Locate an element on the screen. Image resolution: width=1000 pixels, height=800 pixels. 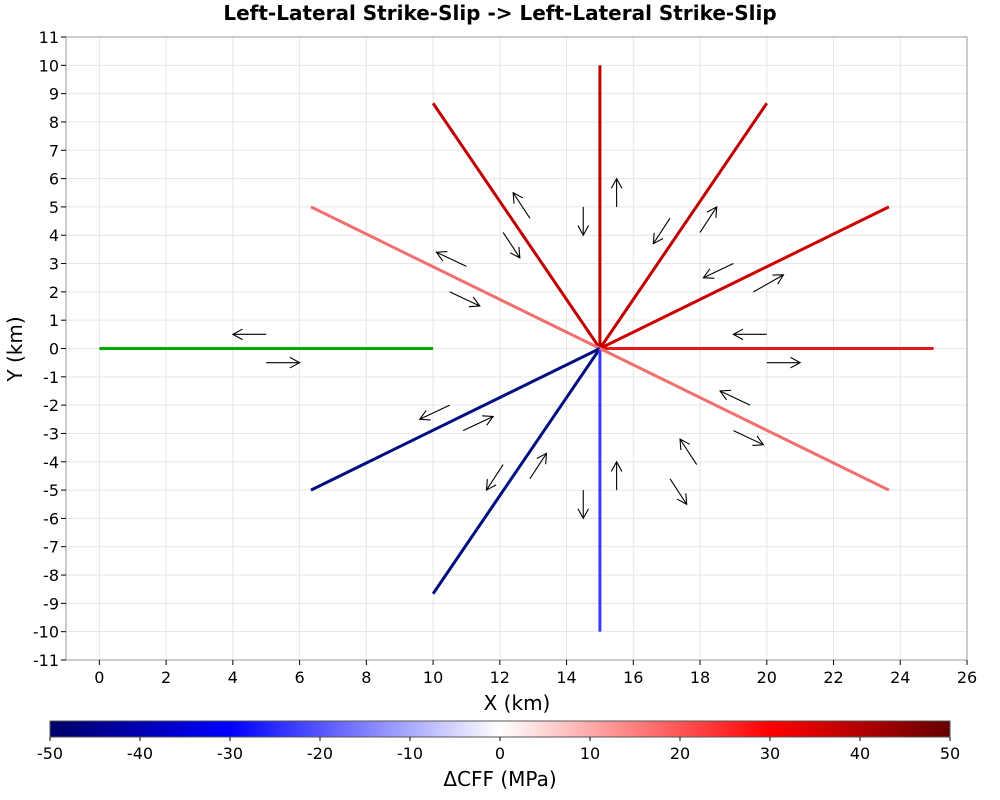
y-tick-label: -3 is located at coordinates (51, 433).